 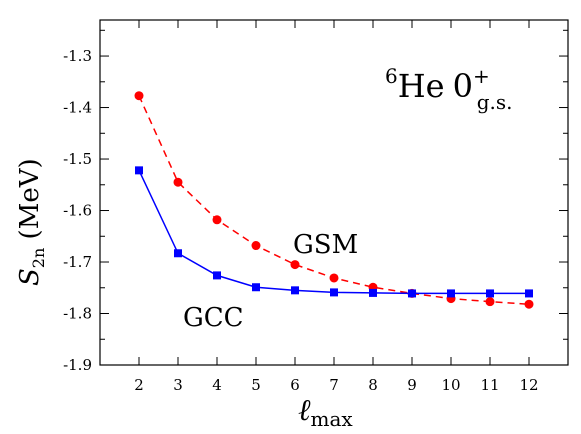 What do you see at coordinates (30, 202) in the screenshot?
I see `y-axis-title-rest: (MeV)` at bounding box center [30, 202].